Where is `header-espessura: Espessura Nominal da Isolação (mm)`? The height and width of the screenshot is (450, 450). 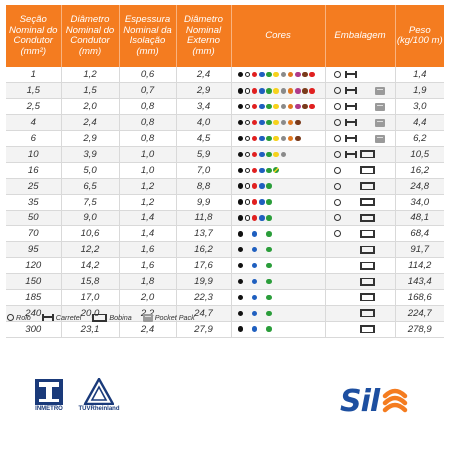
header-espessura: Espessura Nominal da Isolação (mm) is located at coordinates (148, 36).